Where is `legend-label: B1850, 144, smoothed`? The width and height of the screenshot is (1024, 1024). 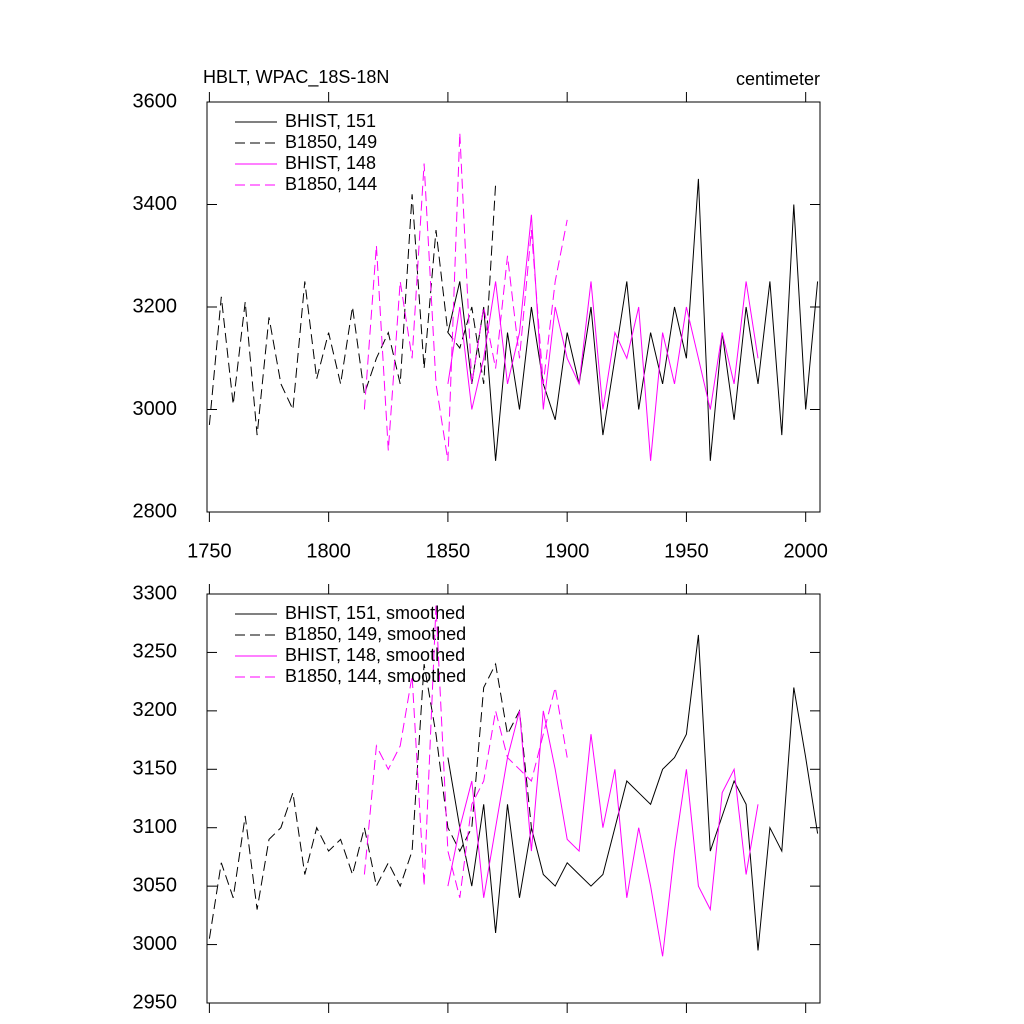 legend-label: B1850, 144, smoothed is located at coordinates (375, 676).